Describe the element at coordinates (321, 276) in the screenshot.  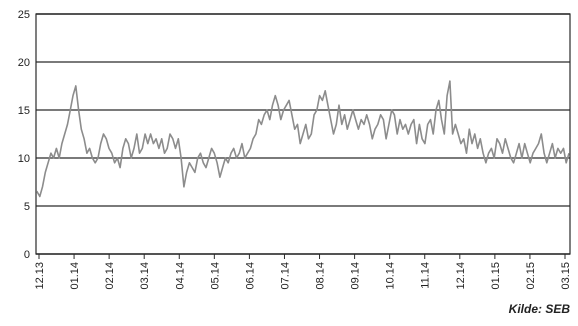
I see `x-tick-label: 08.14` at that location.